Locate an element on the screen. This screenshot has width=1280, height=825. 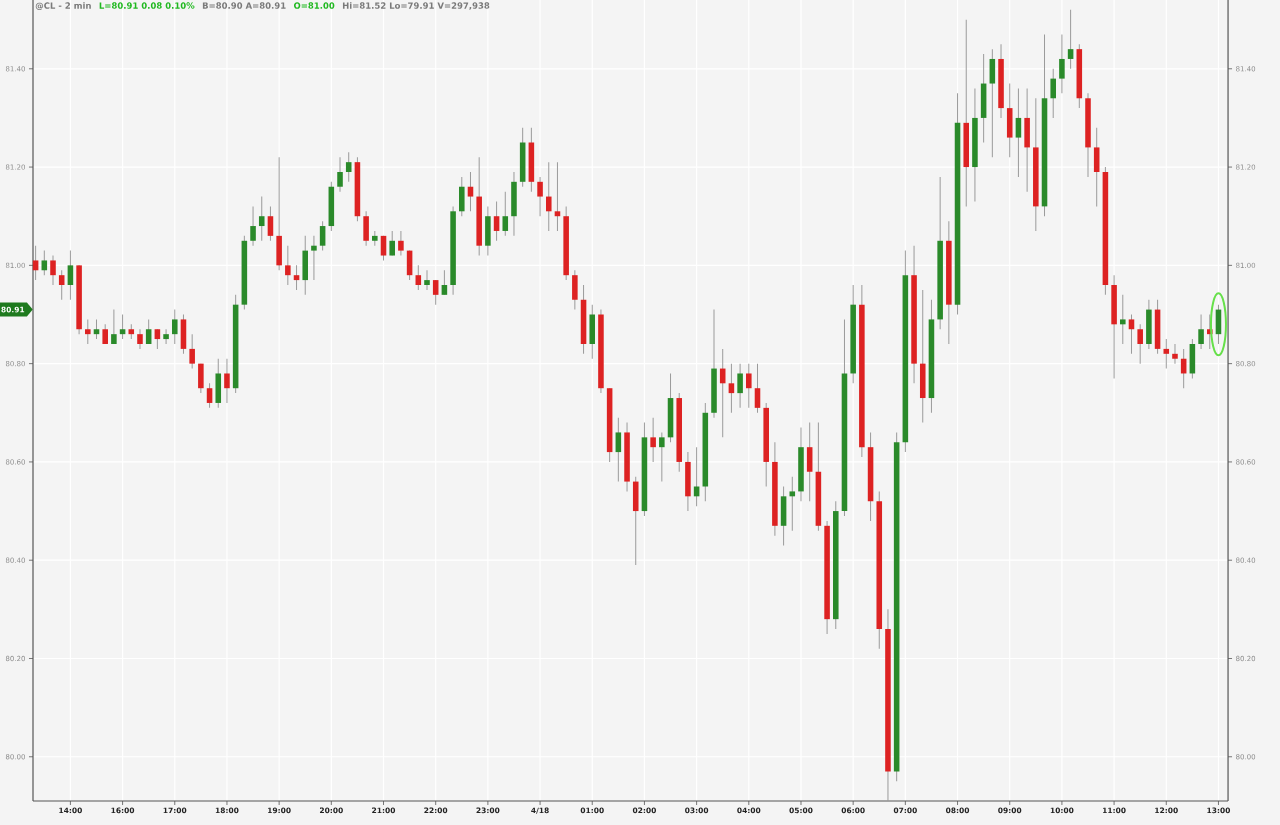
annotation: B=80.90 A=80.91 is located at coordinates (244, 5).